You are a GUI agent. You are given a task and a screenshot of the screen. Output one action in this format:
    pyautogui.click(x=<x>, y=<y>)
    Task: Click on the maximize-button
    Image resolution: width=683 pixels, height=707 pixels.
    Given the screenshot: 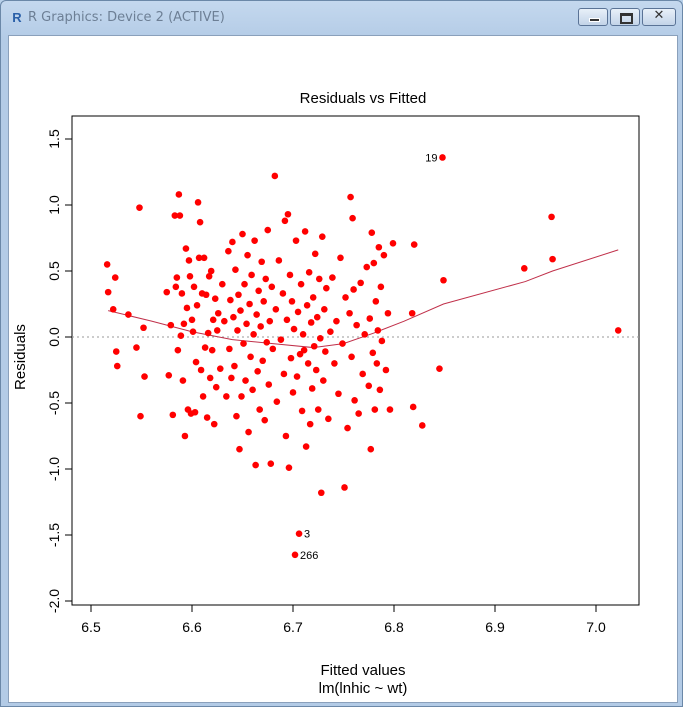 What is the action you would take?
    pyautogui.click(x=625, y=17)
    